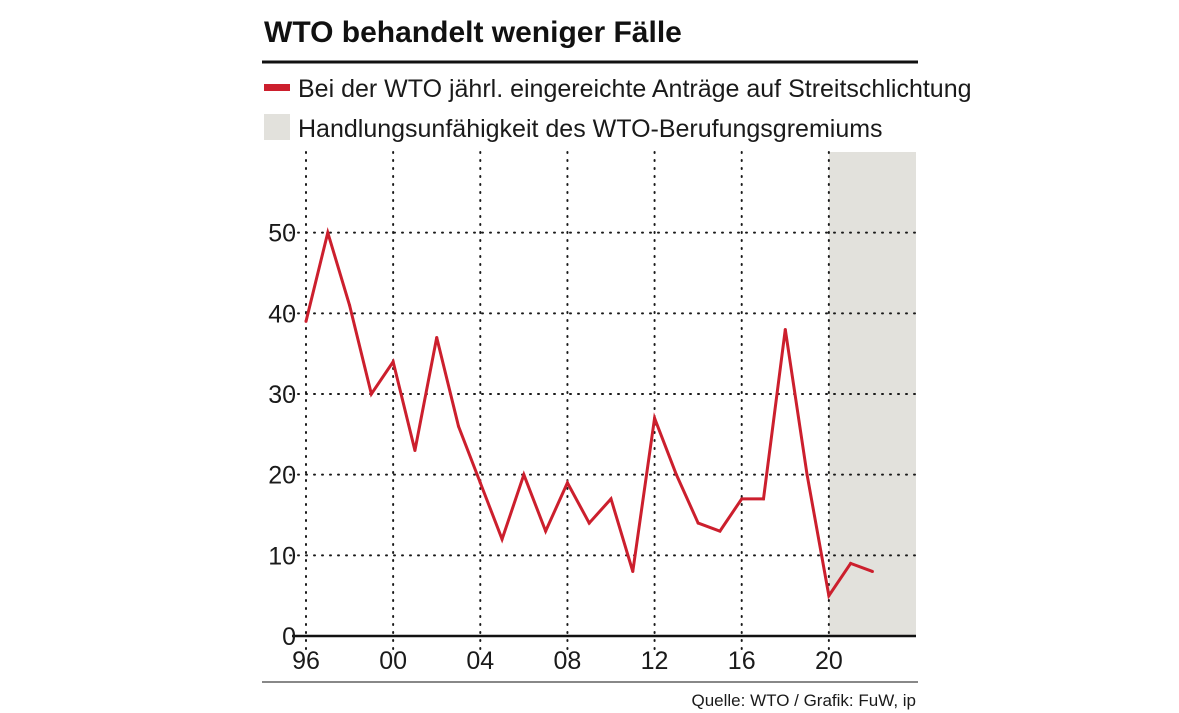 The height and width of the screenshot is (713, 1179). Describe the element at coordinates (277, 87) in the screenshot. I see `legend-swatch-line` at that location.